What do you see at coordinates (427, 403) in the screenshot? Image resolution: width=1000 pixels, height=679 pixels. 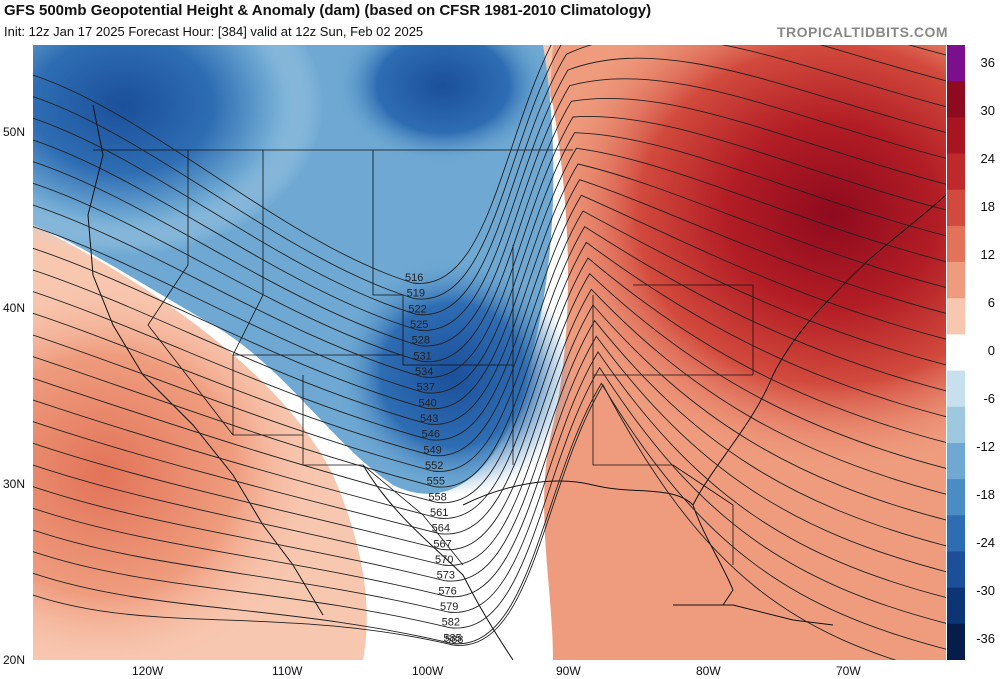 I see `height-label: 540` at bounding box center [427, 403].